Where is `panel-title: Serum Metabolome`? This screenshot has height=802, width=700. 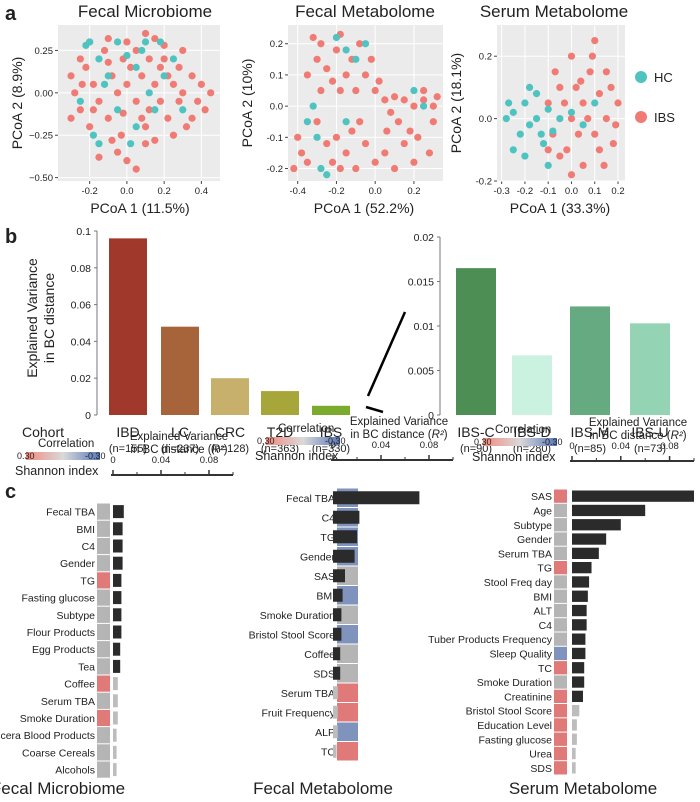 panel-title: Serum Metabolome is located at coordinates (583, 788).